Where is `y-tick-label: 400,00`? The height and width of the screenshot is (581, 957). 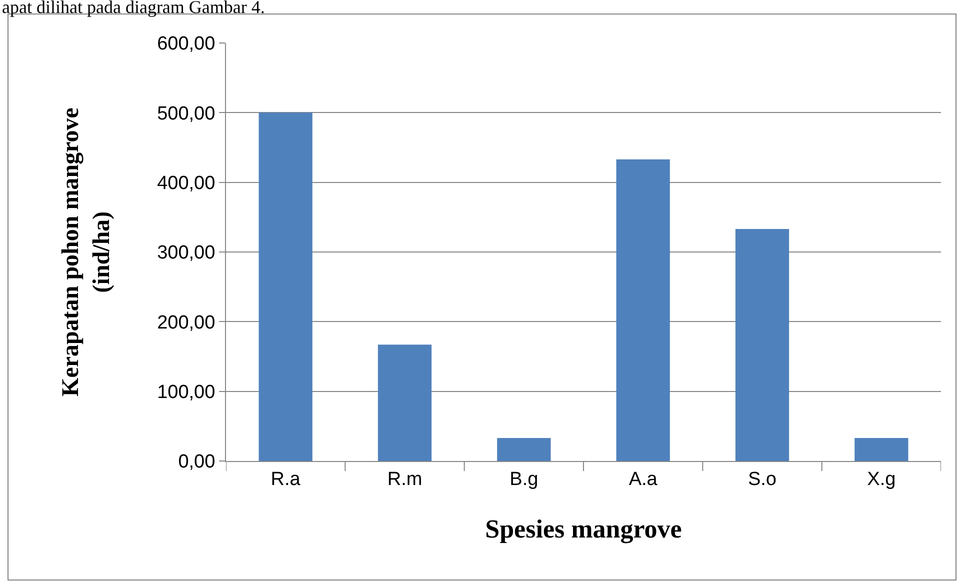
y-tick-label: 400,00 is located at coordinates (186, 183).